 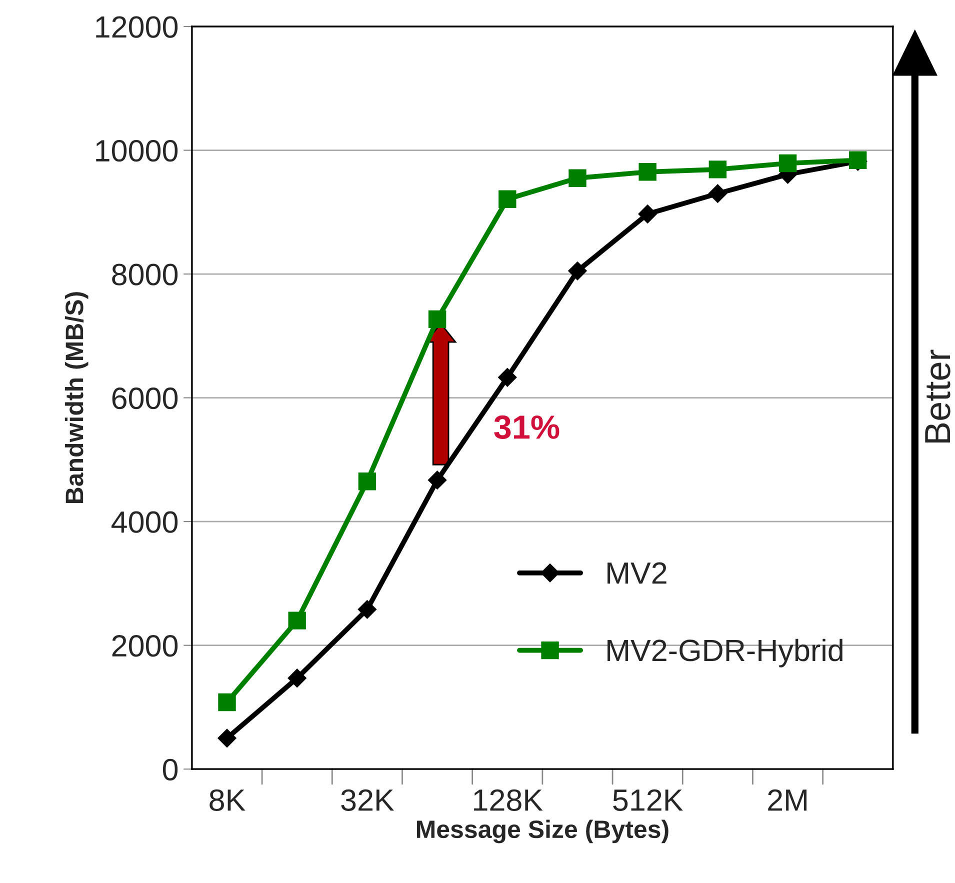 What do you see at coordinates (137, 151) in the screenshot?
I see `y-tick-label: 10000` at bounding box center [137, 151].